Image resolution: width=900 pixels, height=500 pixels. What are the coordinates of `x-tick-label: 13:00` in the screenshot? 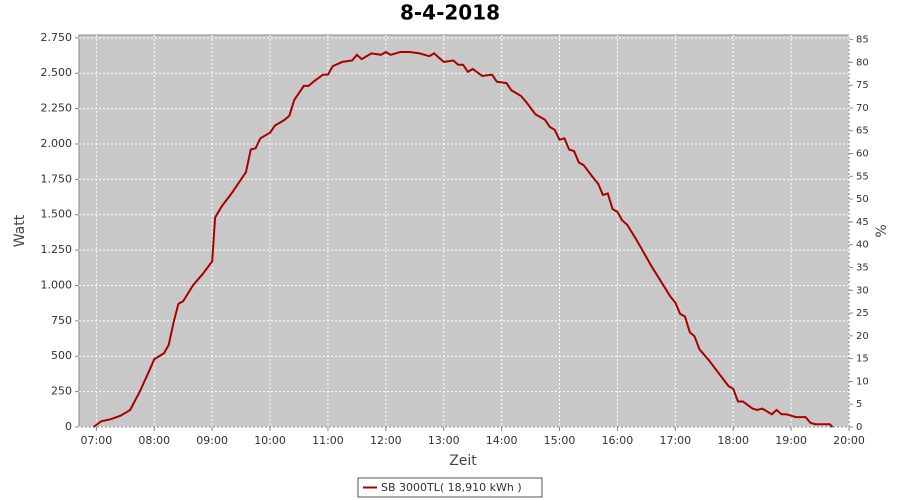 It's located at (444, 440).